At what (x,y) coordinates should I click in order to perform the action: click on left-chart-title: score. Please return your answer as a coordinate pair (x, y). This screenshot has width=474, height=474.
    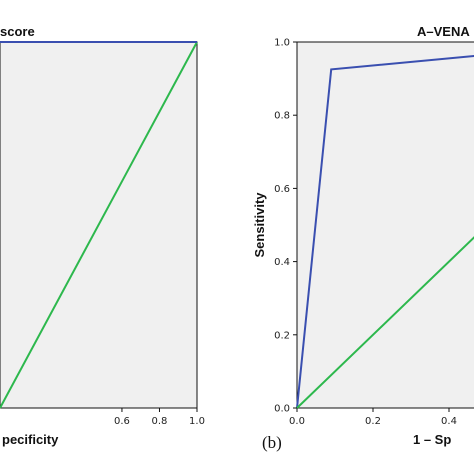
    Looking at the image, I should click on (17, 31).